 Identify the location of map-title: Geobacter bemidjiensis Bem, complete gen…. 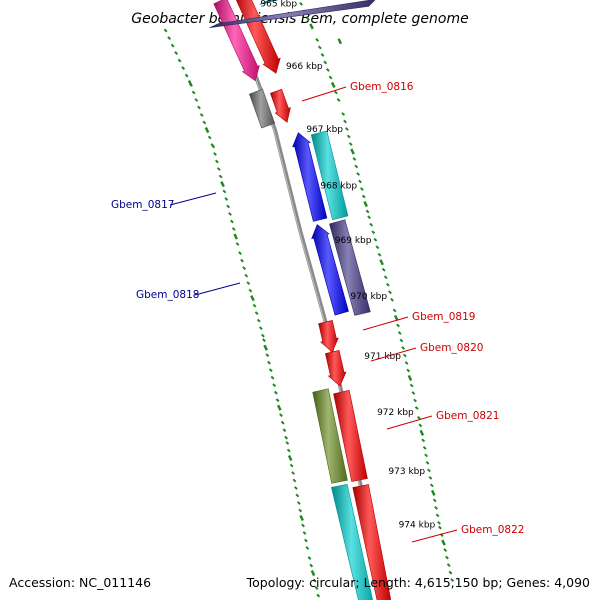
(299, 19).